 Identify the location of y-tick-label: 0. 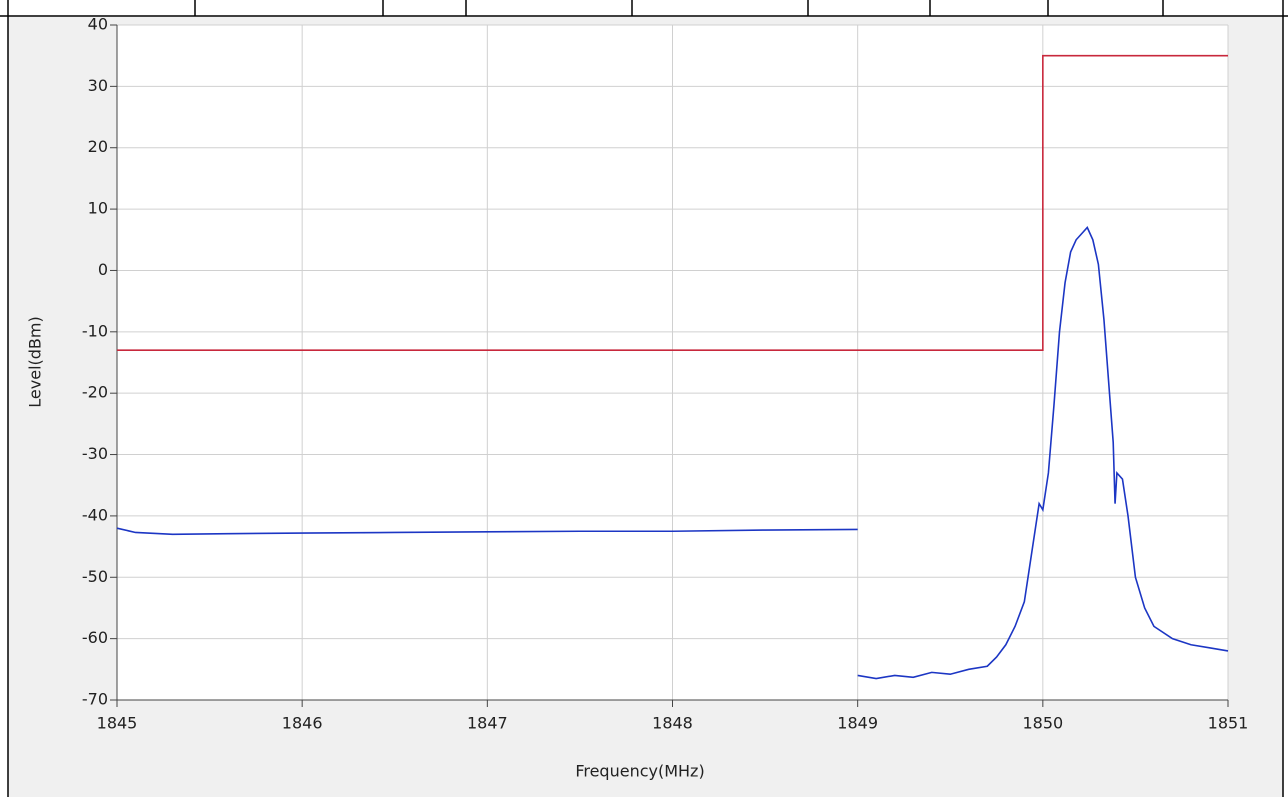
(103, 269).